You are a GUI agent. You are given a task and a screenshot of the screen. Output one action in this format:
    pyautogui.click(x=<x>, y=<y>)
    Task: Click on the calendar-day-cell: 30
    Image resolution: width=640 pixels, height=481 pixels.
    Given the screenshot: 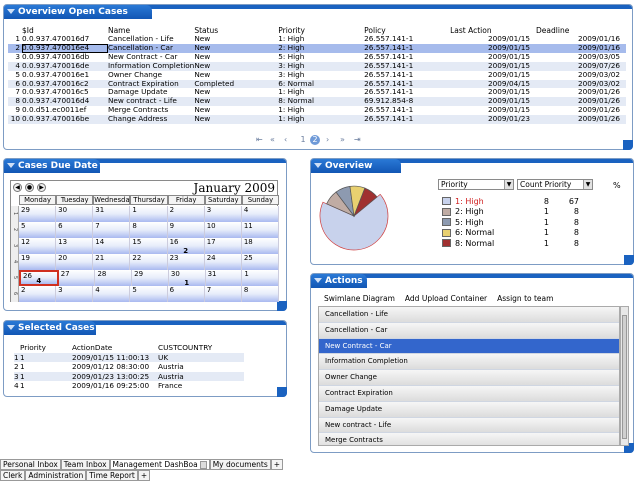 What is the action you would take?
    pyautogui.click(x=75, y=214)
    